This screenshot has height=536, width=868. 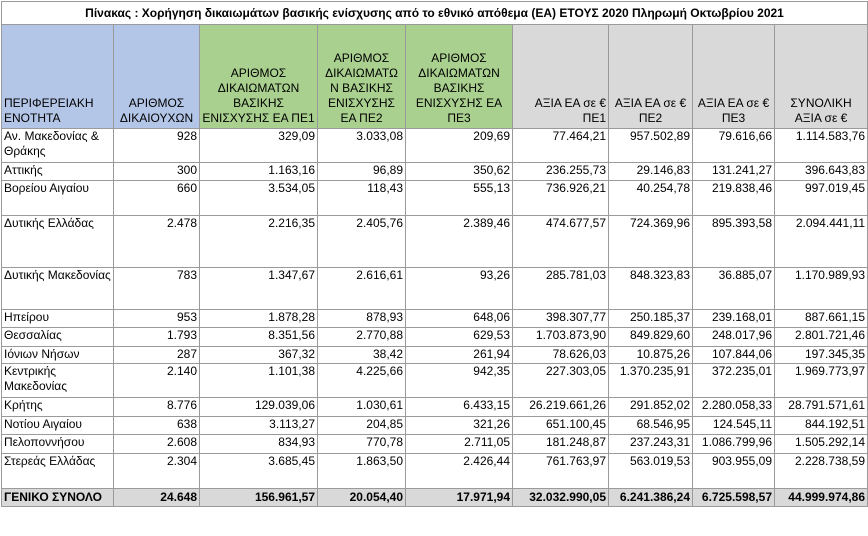 What do you see at coordinates (459, 471) in the screenshot?
I see `value-cell: 2.426,44` at bounding box center [459, 471].